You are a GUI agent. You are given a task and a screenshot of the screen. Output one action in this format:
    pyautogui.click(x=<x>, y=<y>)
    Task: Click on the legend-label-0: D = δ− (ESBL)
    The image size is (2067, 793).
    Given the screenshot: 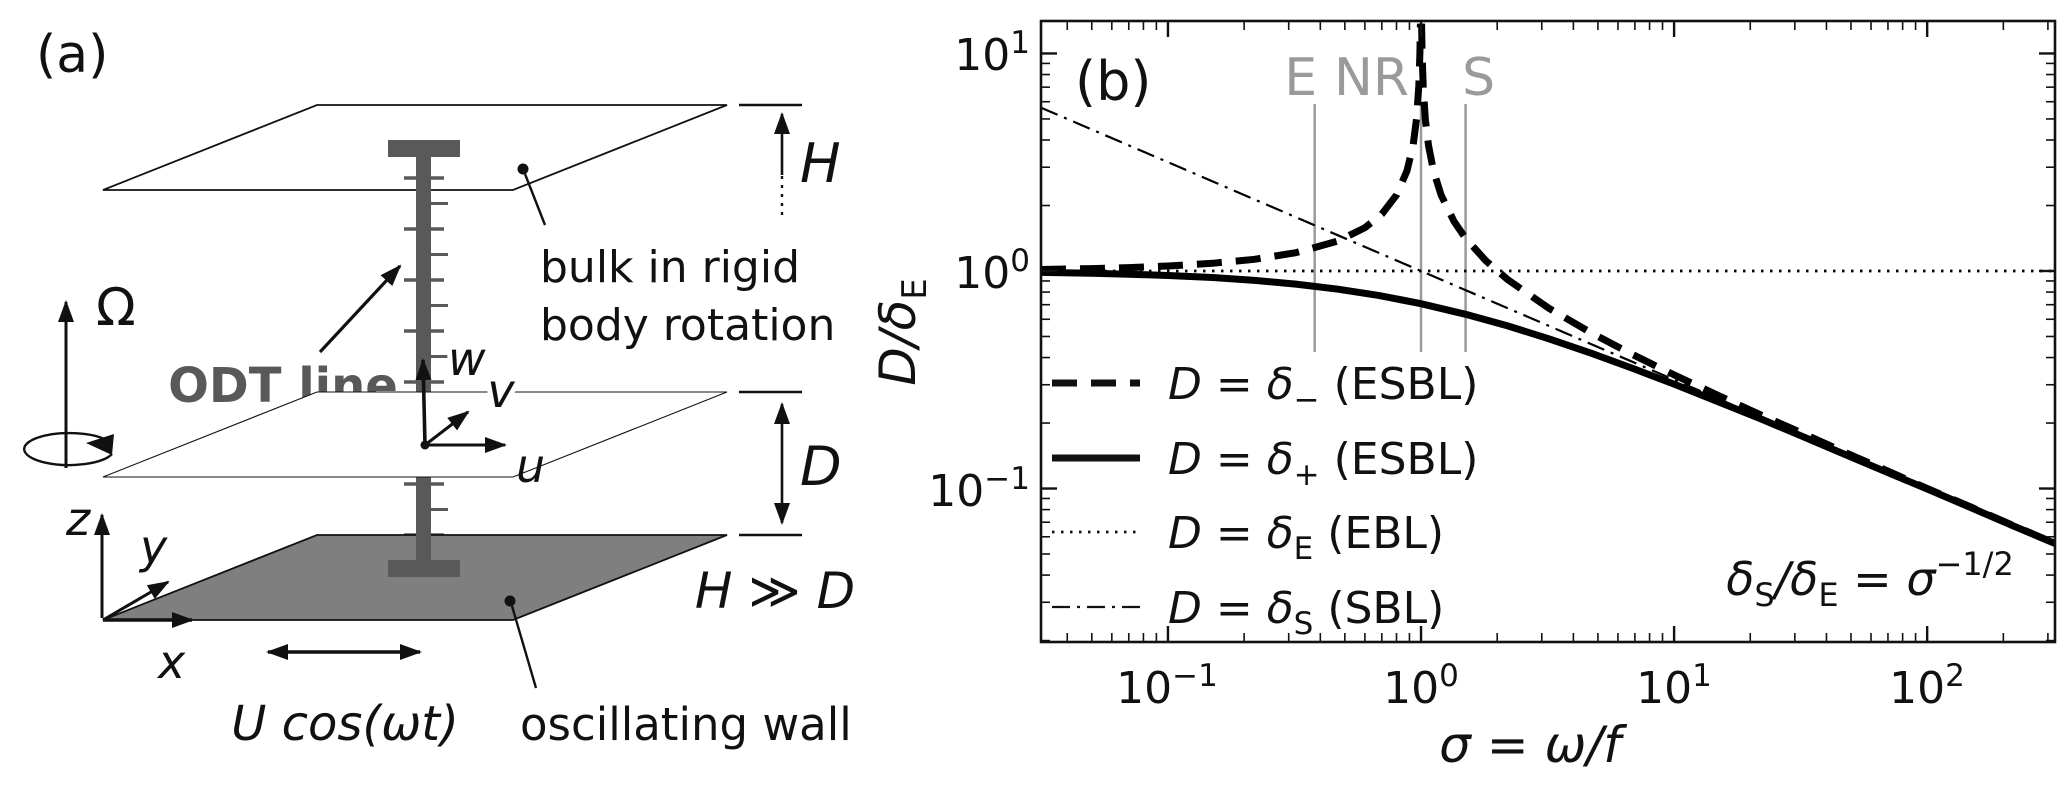 What is the action you would take?
    pyautogui.click(x=1323, y=388)
    